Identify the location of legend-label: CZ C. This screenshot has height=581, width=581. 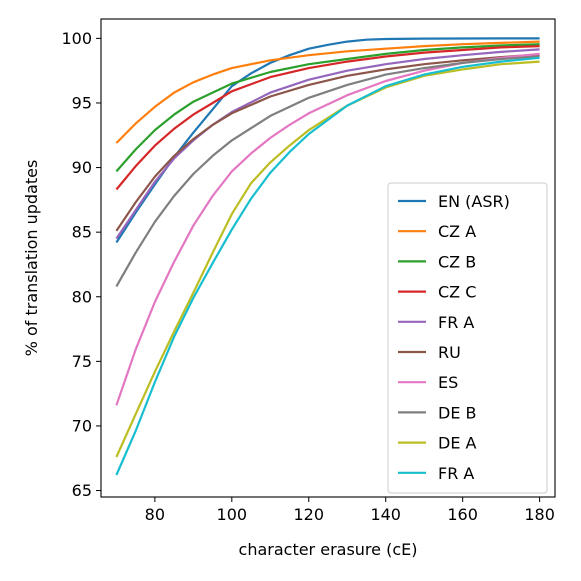
(457, 292).